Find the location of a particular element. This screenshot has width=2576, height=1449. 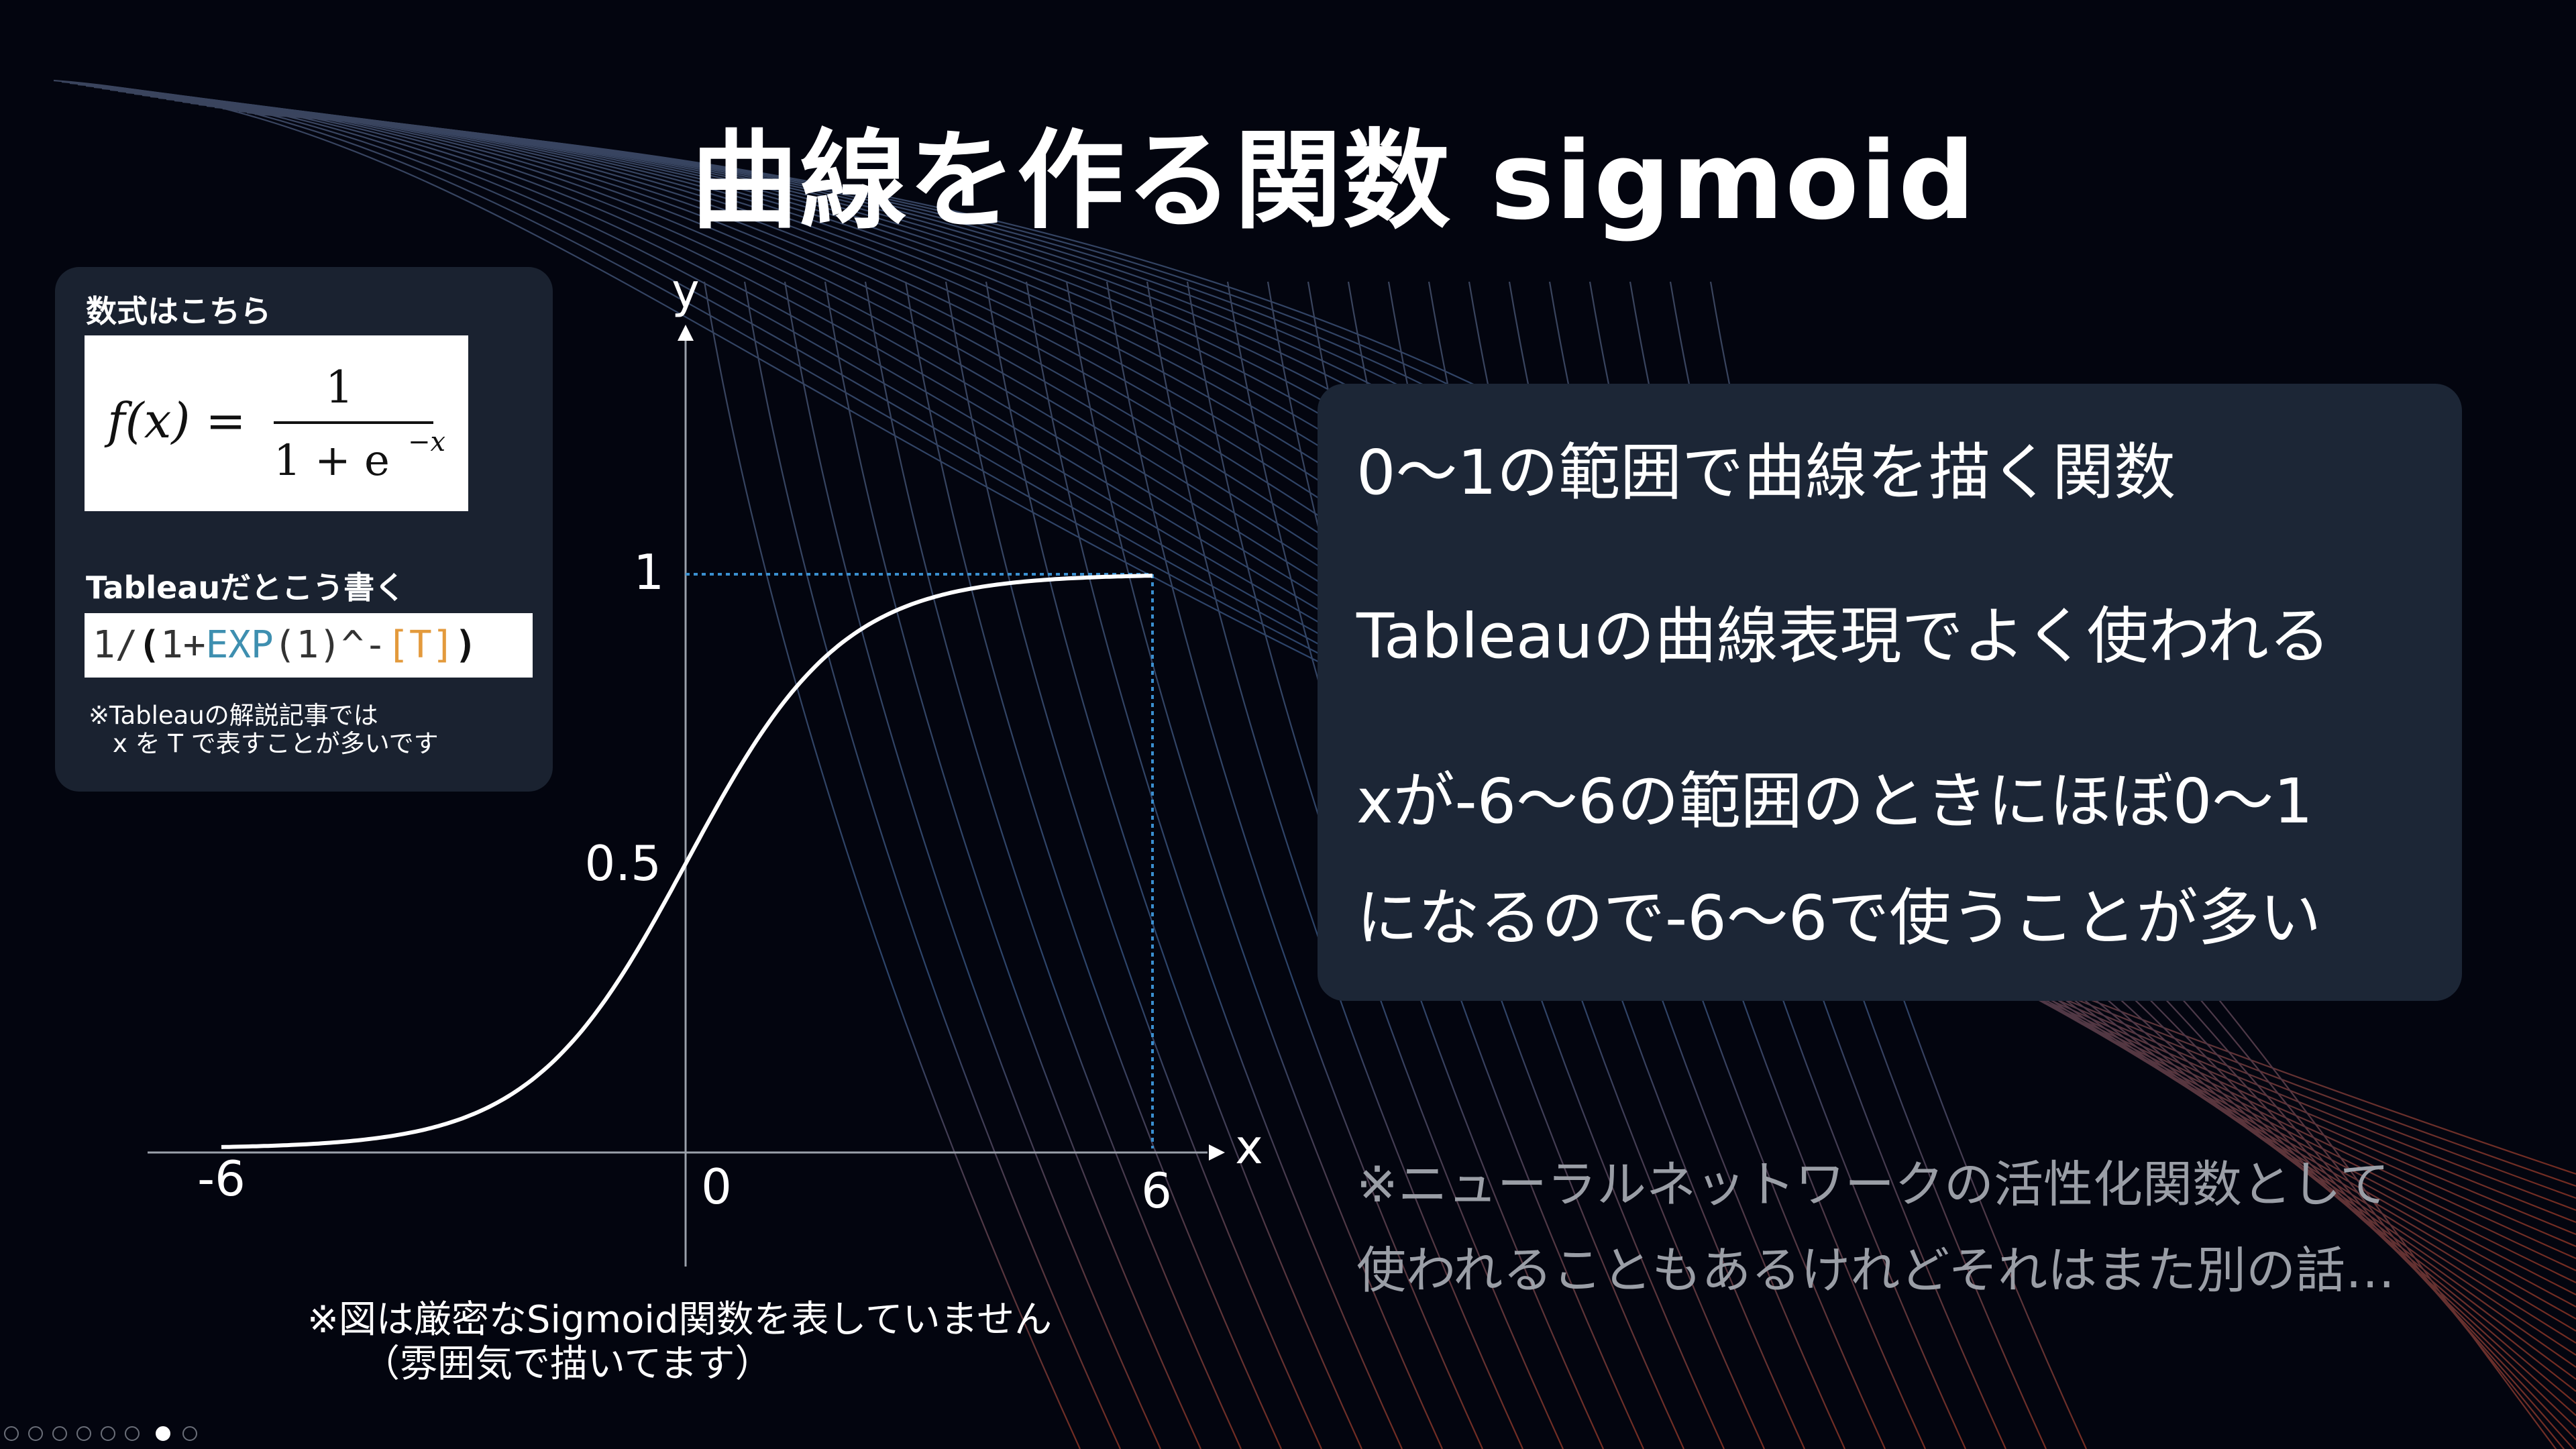

formula-image: f(x) = 1 1 + e −x is located at coordinates (276, 423).